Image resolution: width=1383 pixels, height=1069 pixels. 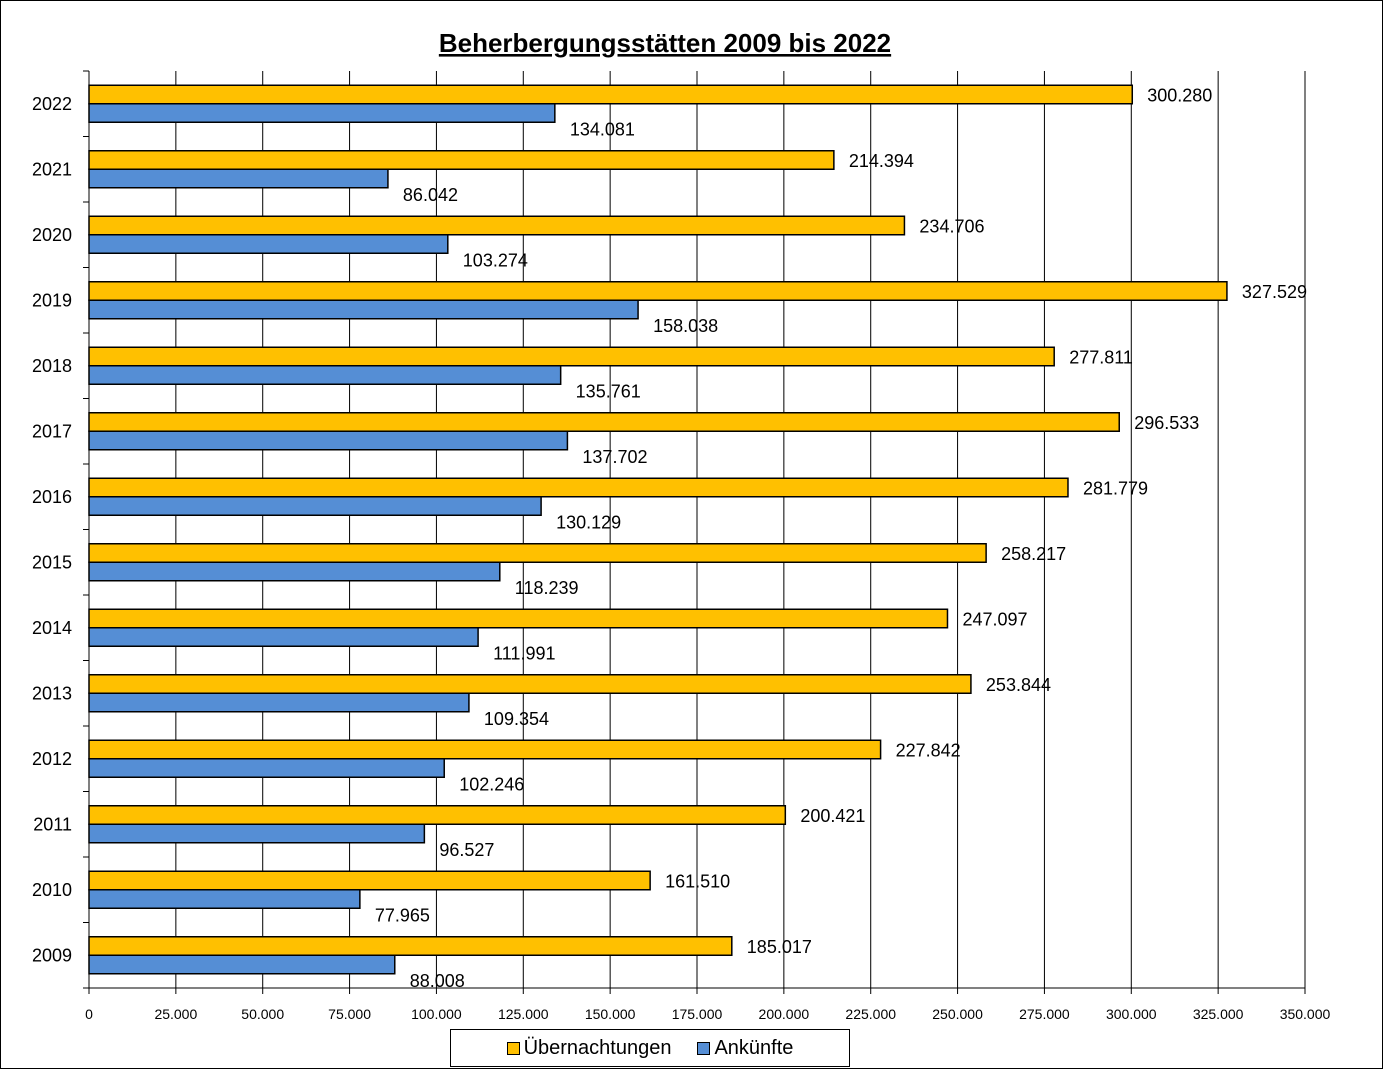 What do you see at coordinates (881, 161) in the screenshot?
I see `data-label-uebernachtungen: 214.394` at bounding box center [881, 161].